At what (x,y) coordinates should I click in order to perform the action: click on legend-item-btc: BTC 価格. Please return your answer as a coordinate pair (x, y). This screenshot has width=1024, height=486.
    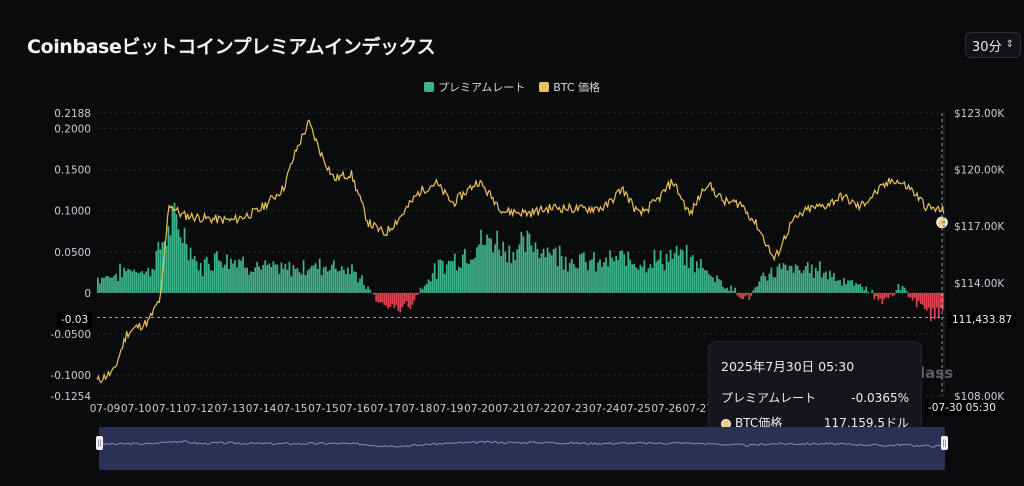
    Looking at the image, I should click on (569, 87).